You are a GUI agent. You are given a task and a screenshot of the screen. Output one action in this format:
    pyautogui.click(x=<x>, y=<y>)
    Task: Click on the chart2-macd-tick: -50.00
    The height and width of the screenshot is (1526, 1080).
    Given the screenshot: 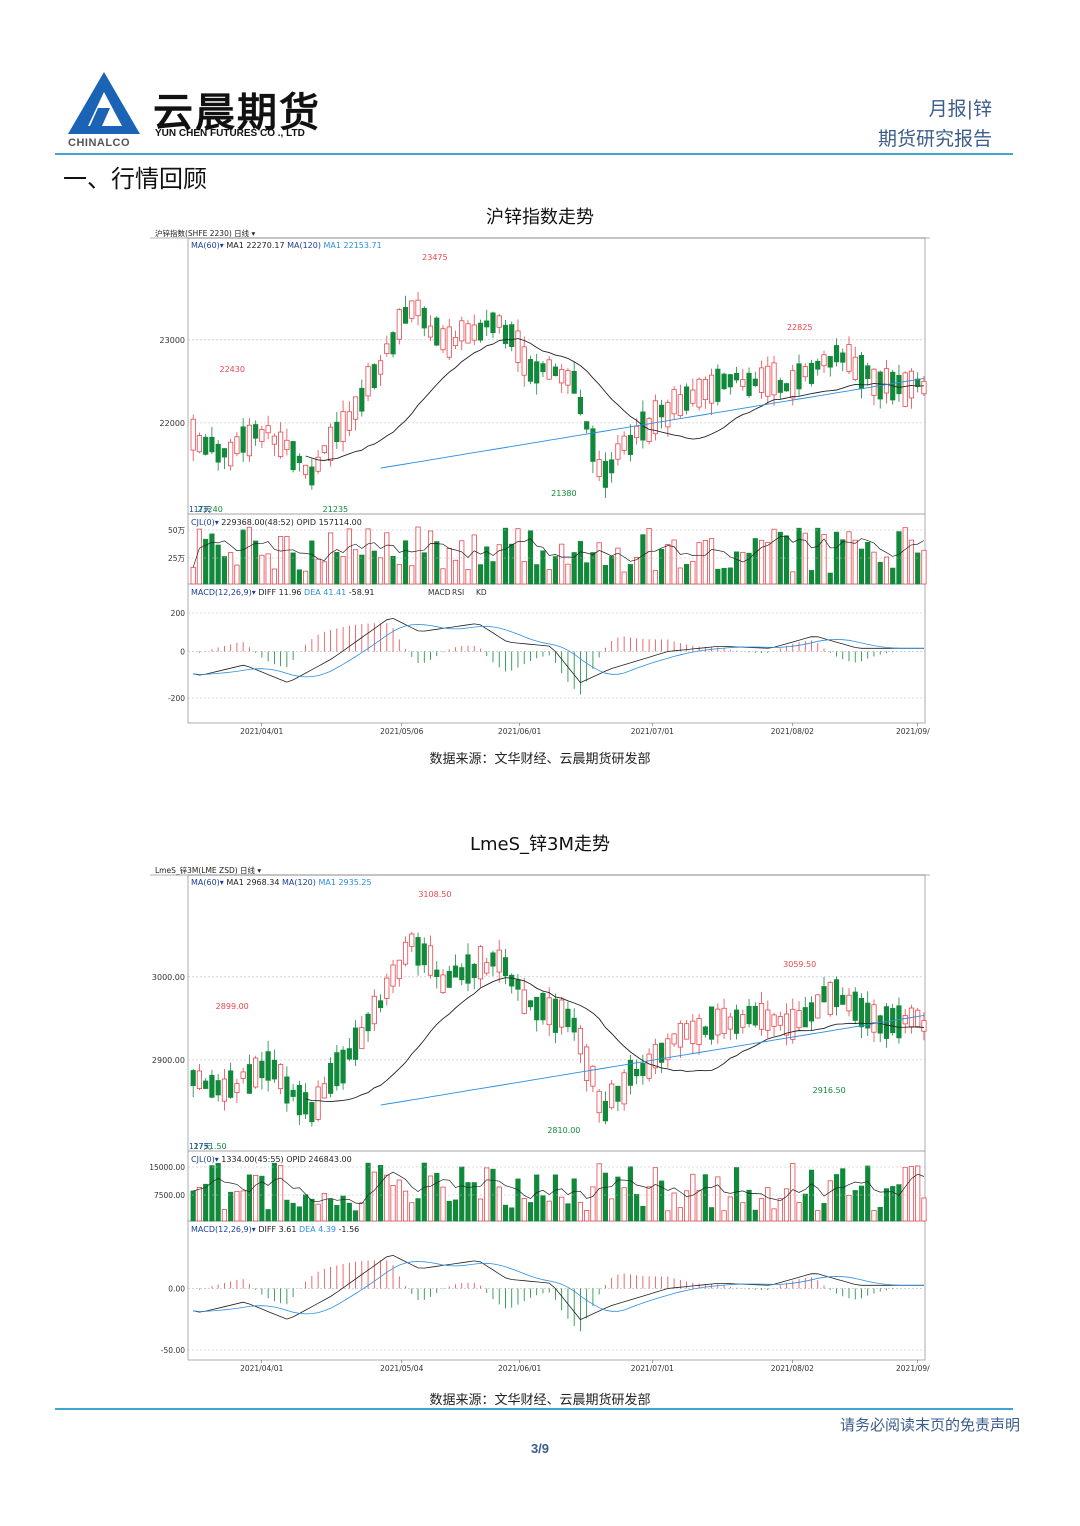 What is the action you would take?
    pyautogui.click(x=173, y=1350)
    